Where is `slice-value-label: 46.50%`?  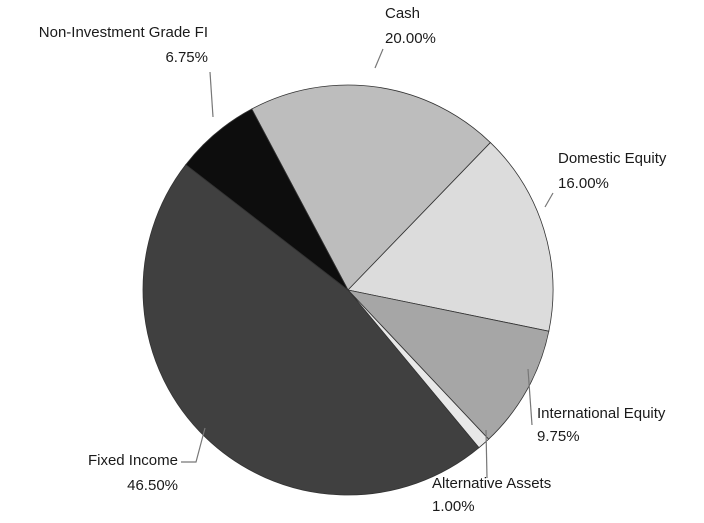
slice-value-label: 46.50% is located at coordinates (152, 485).